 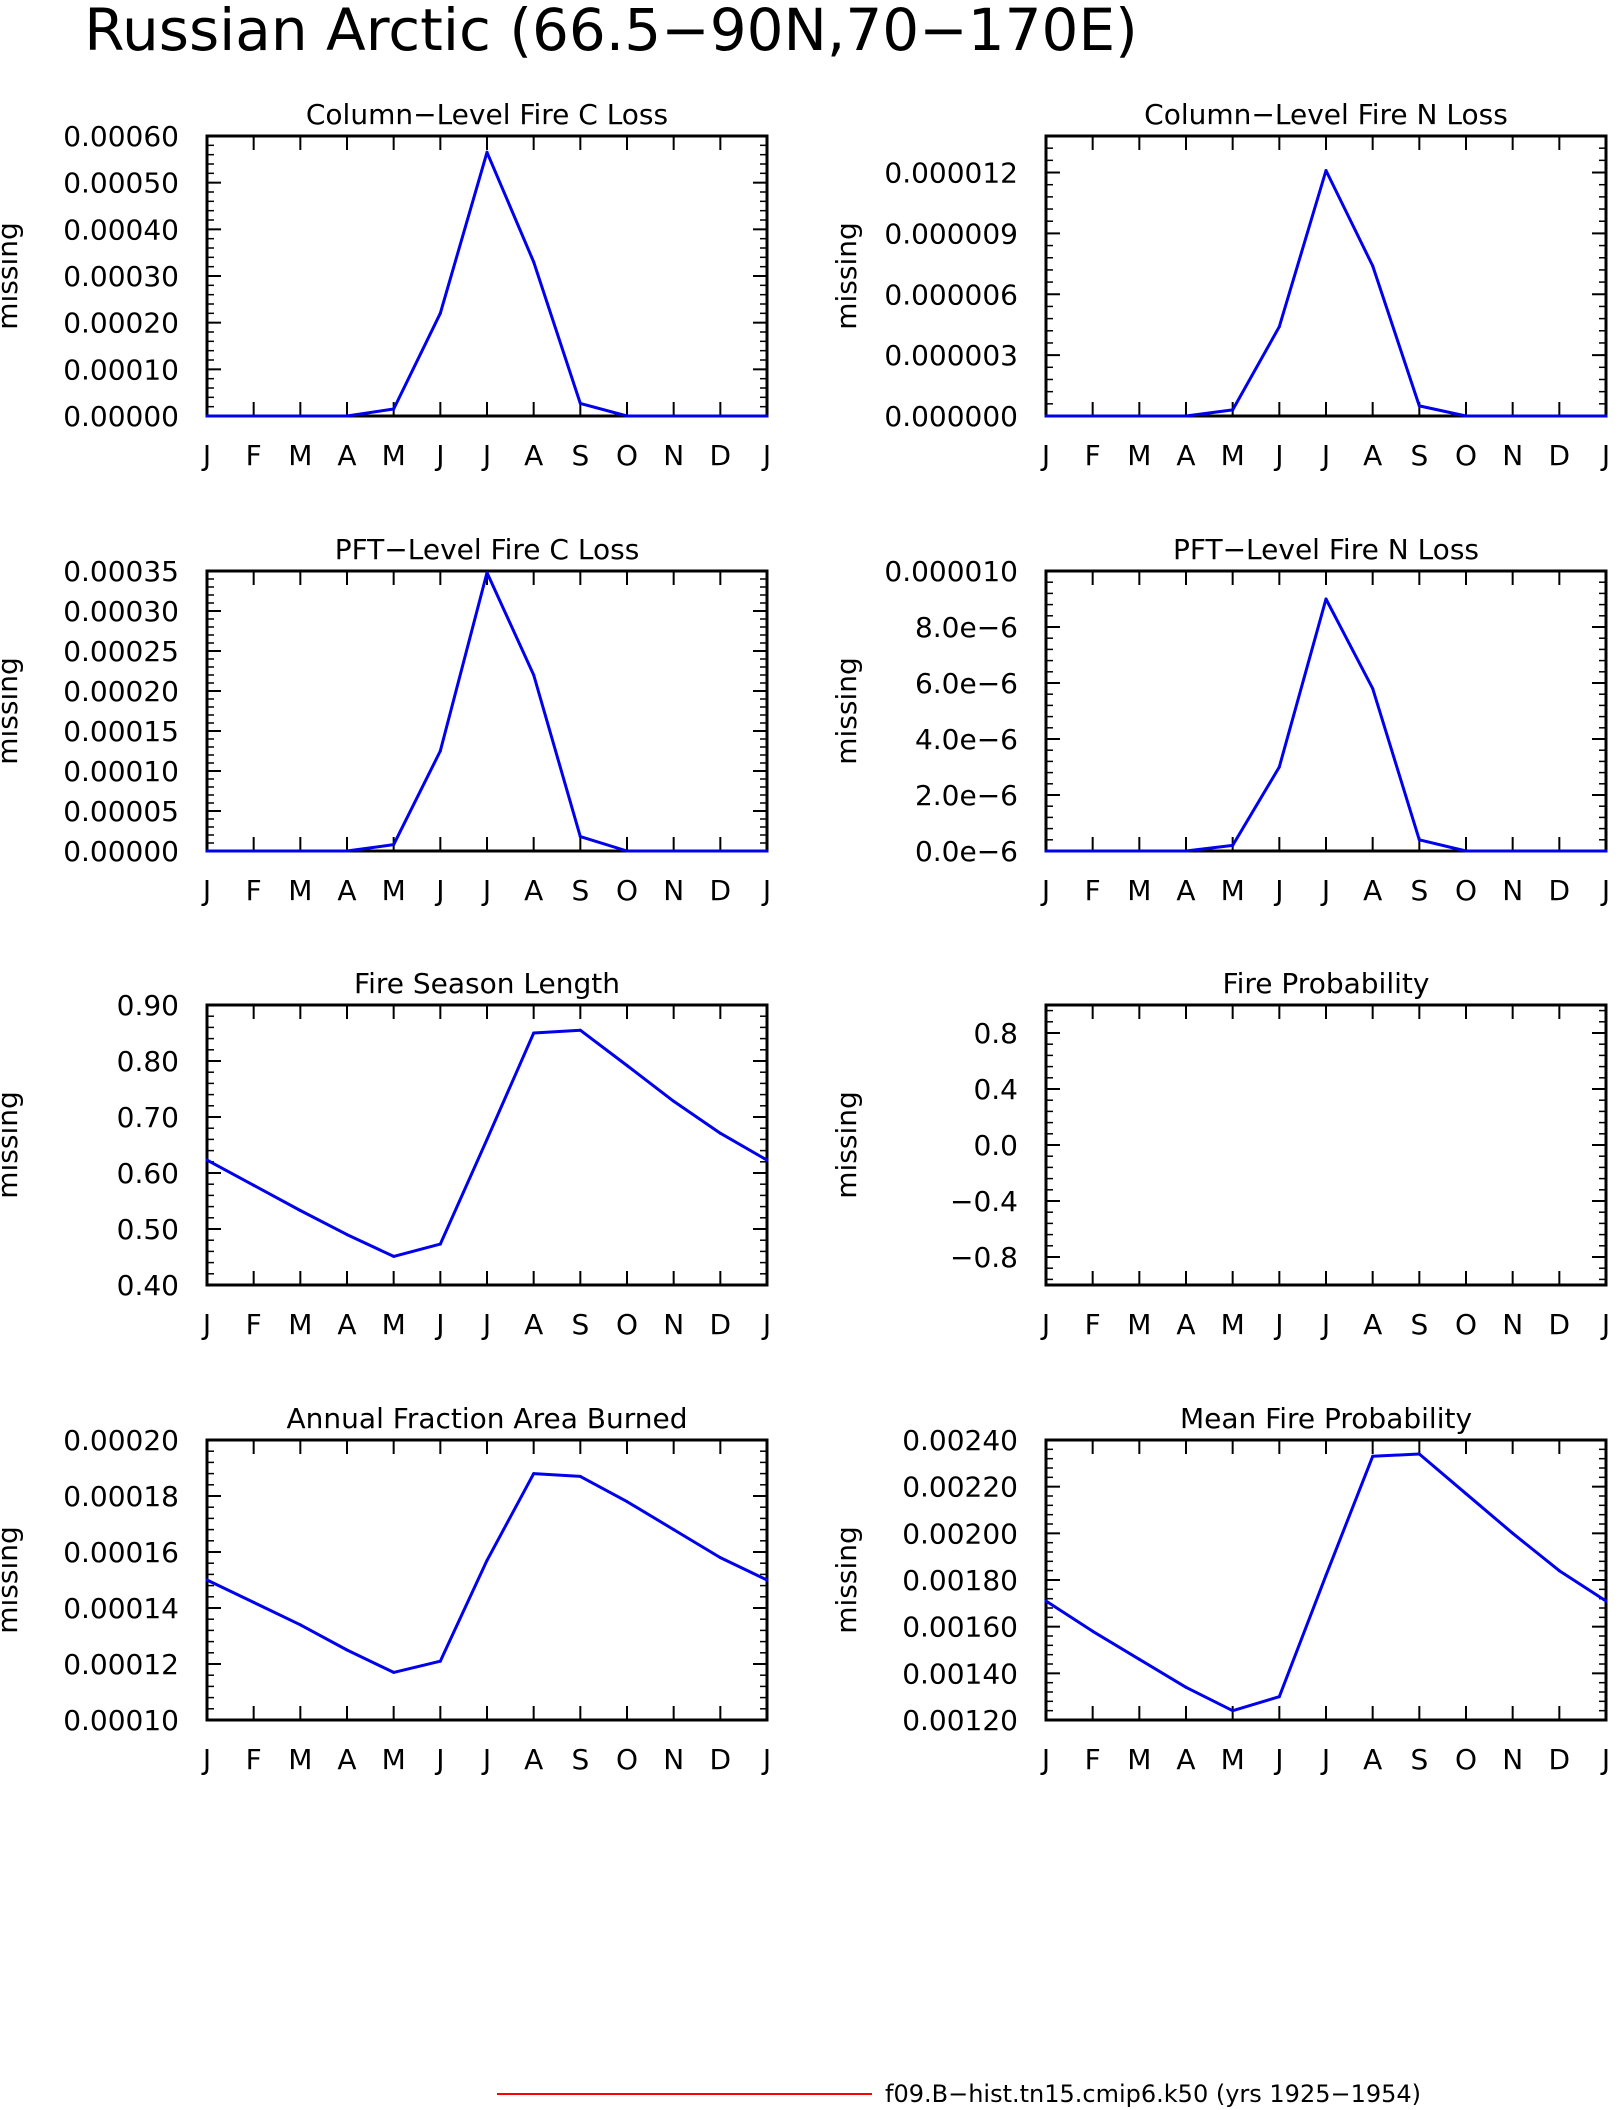 I want to click on y-tick-label: 8.0e−6, so click(x=966, y=627).